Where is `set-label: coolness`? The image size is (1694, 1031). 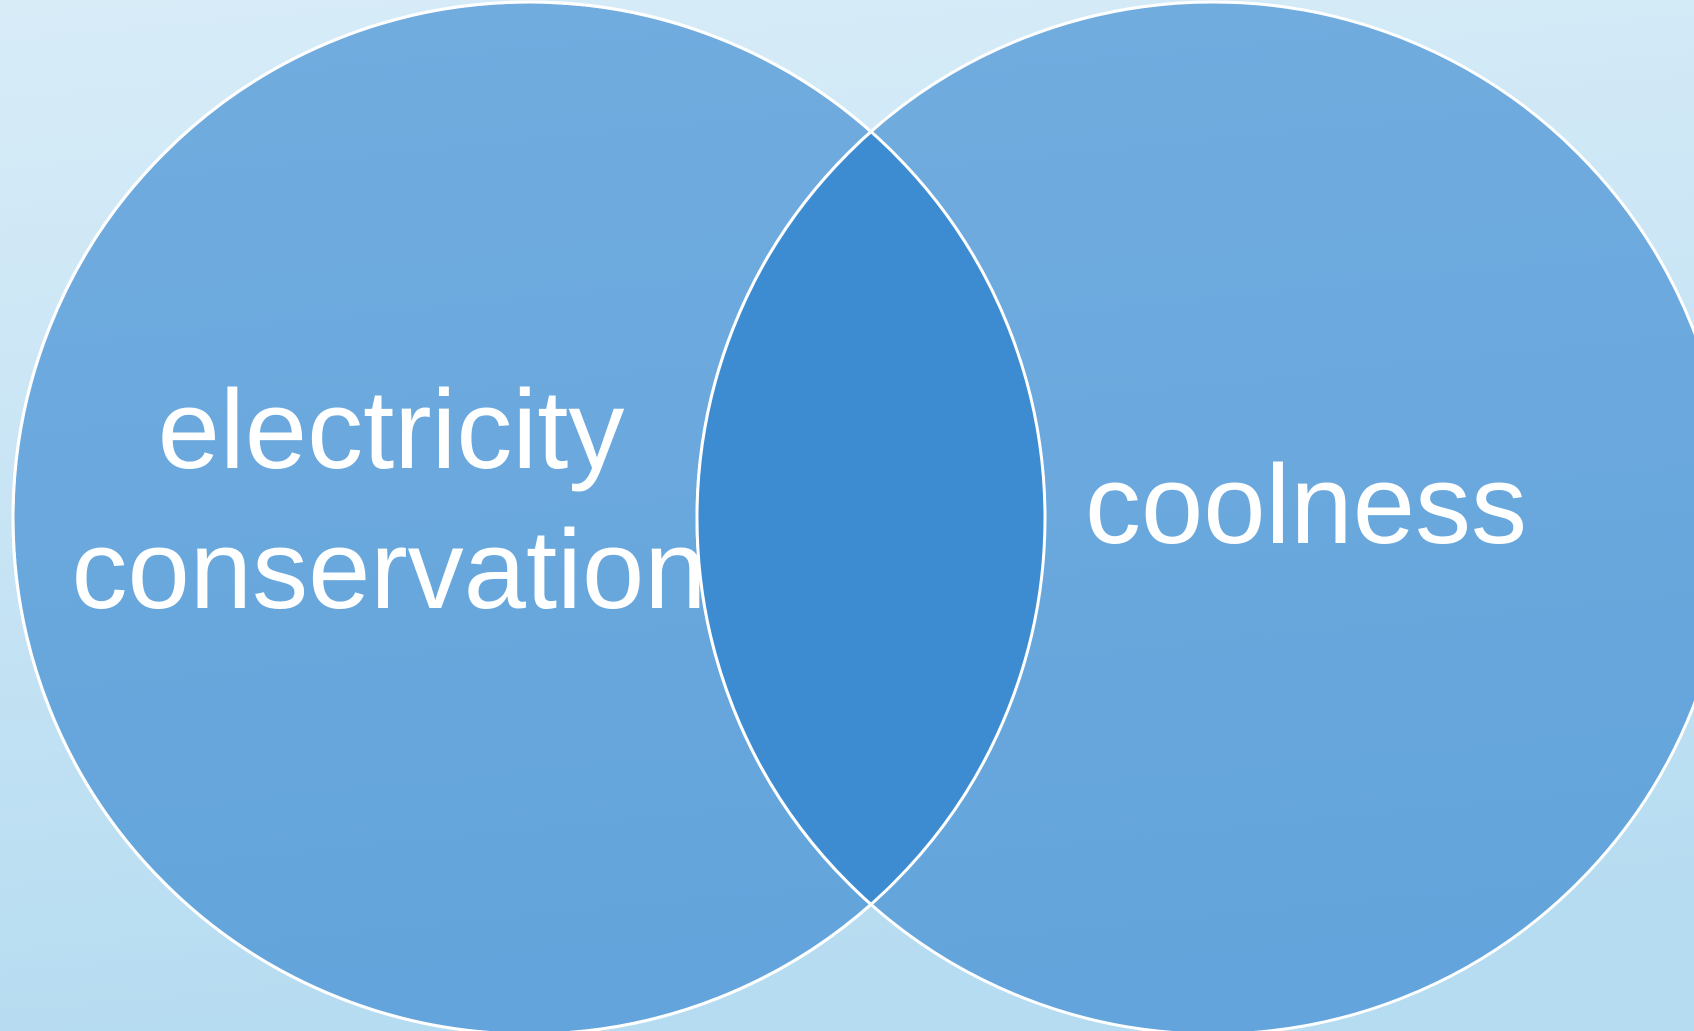 set-label: coolness is located at coordinates (1306, 504).